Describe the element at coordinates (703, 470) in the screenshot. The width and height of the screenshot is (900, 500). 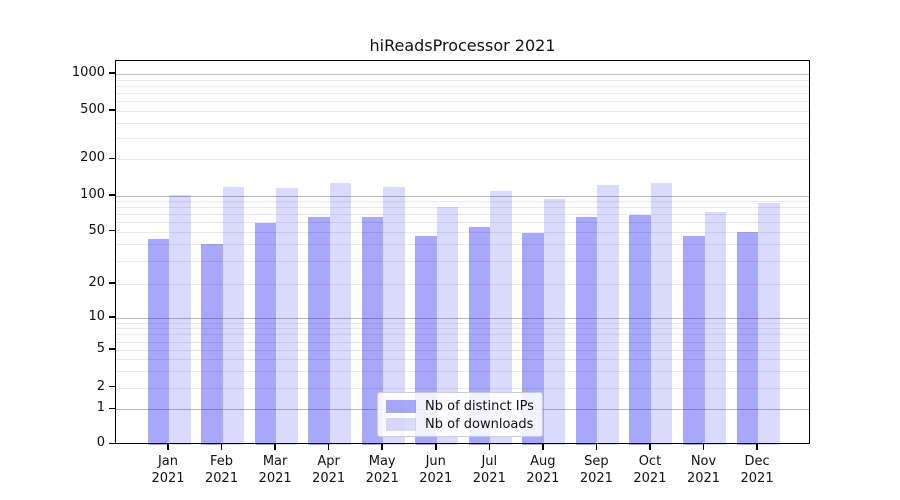
I see `x-tick-label: Nov 2021` at that location.